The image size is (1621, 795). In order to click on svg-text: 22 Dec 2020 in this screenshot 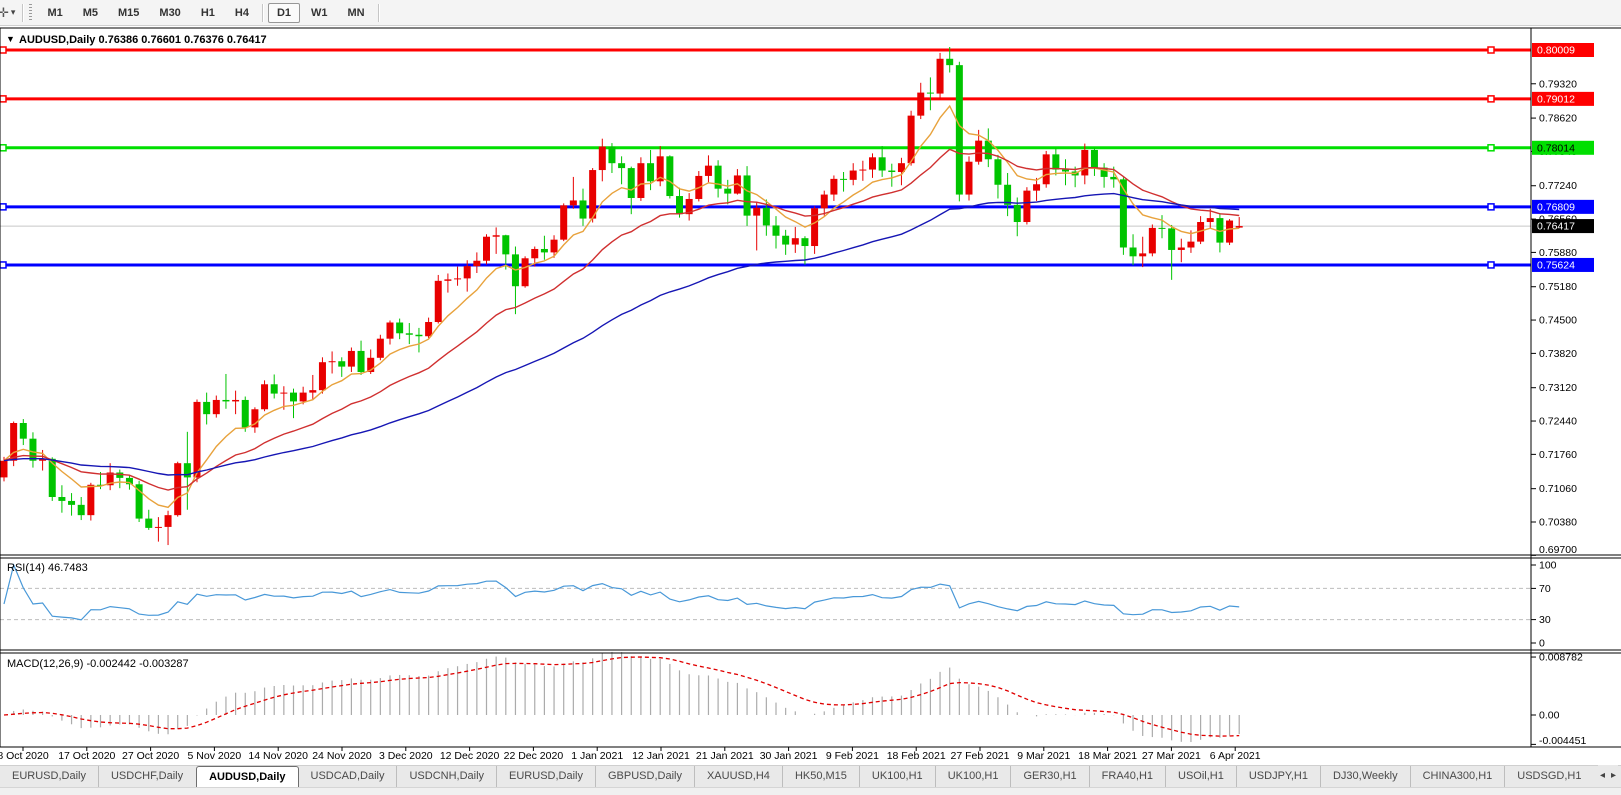, I will do `click(534, 756)`.